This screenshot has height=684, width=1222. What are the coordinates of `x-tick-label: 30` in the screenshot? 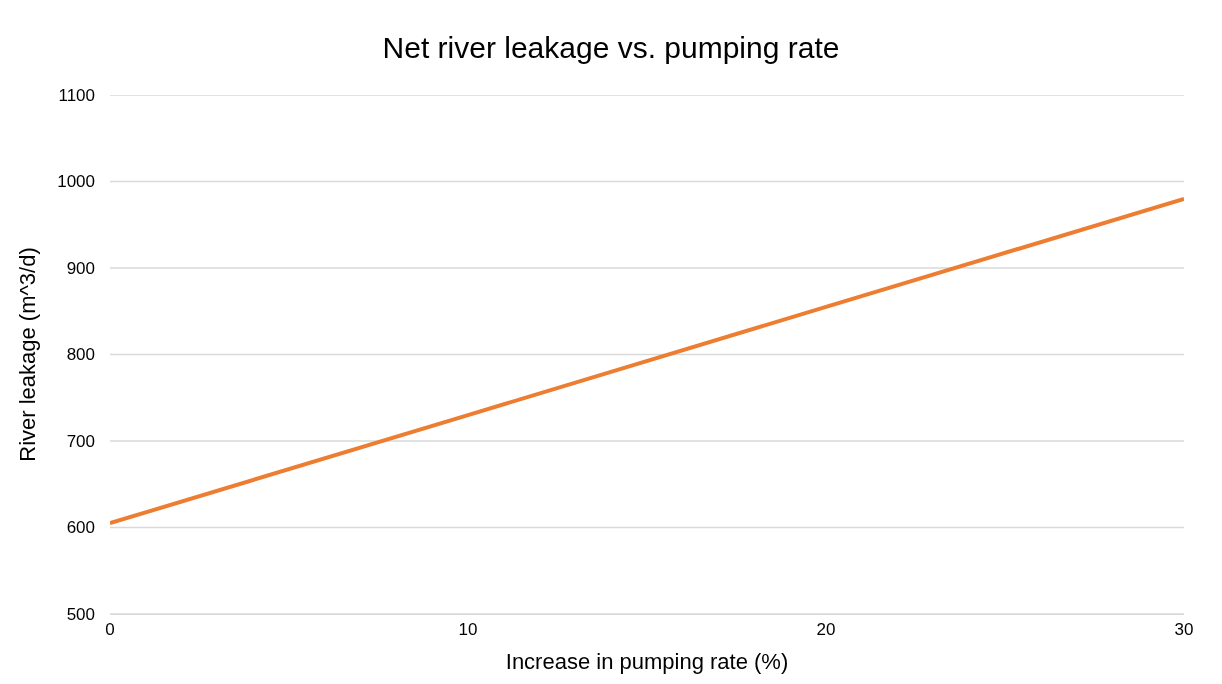 It's located at (1184, 630).